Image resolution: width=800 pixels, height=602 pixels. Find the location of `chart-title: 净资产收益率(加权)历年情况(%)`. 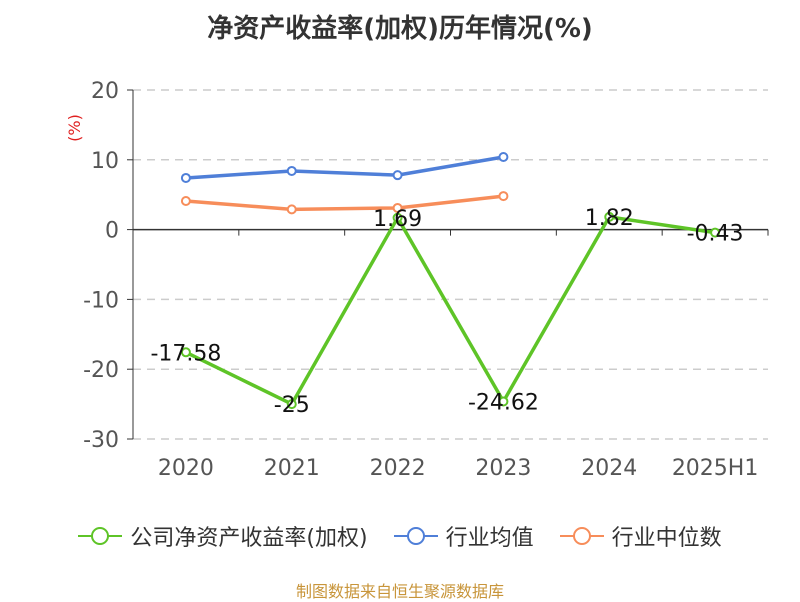

chart-title: 净资产收益率(加权)历年情况(%) is located at coordinates (400, 29).